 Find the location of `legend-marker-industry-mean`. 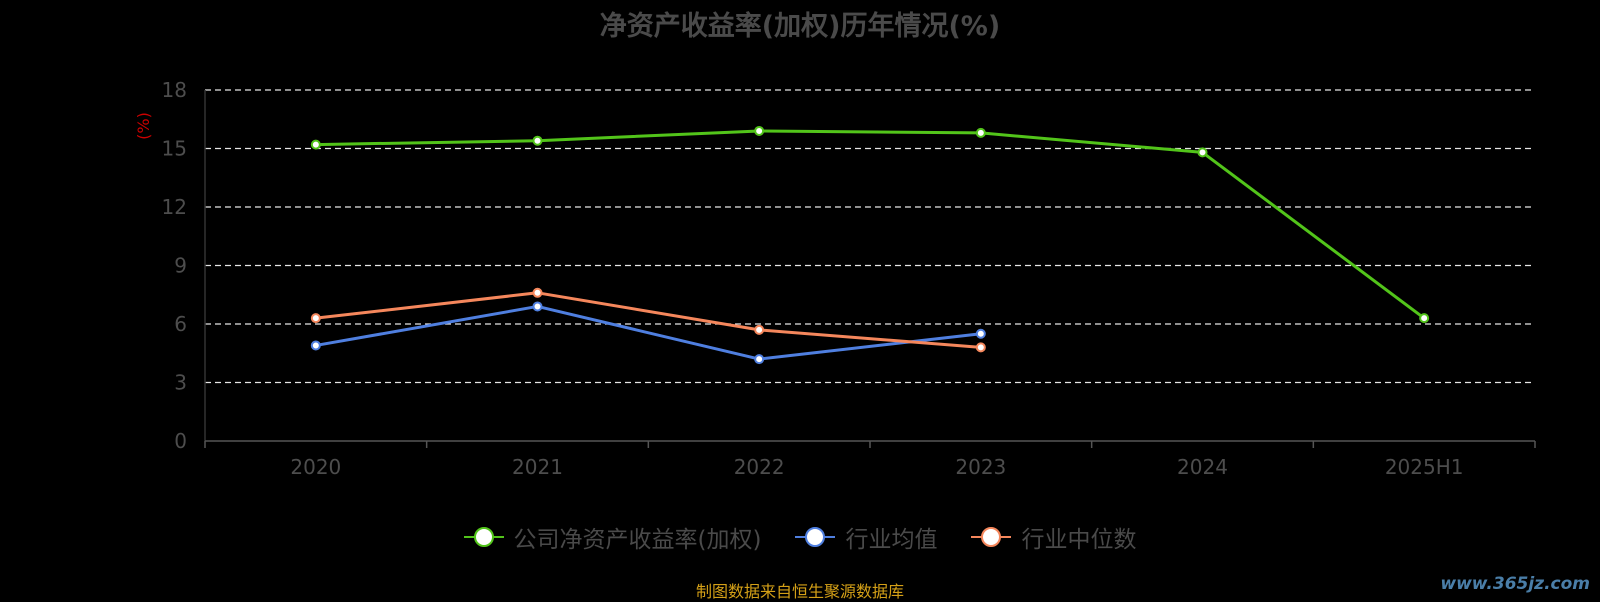

legend-marker-industry-mean is located at coordinates (815, 537).